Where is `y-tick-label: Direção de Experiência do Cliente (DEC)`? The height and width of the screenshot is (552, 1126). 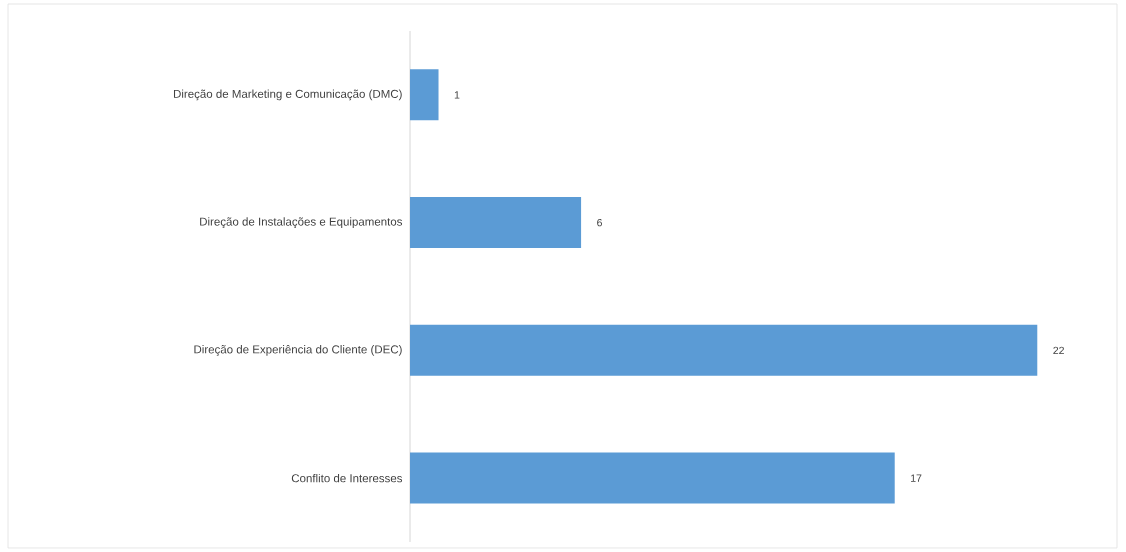 y-tick-label: Direção de Experiência do Cliente (DEC) is located at coordinates (298, 350).